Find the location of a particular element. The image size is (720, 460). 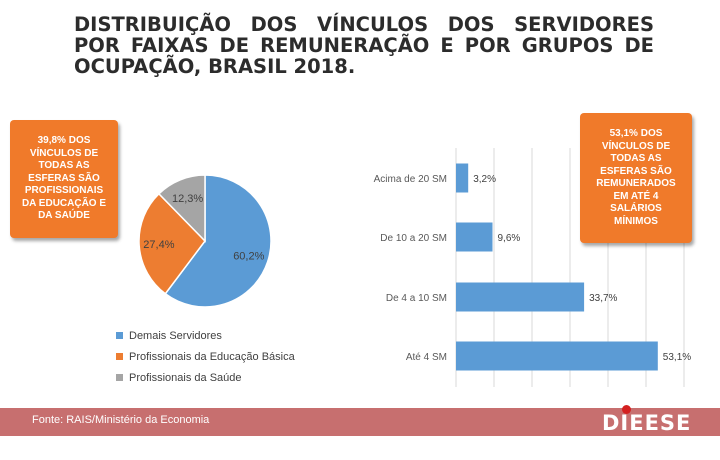

legend-label: Profissionais da Educação Básica is located at coordinates (212, 356).